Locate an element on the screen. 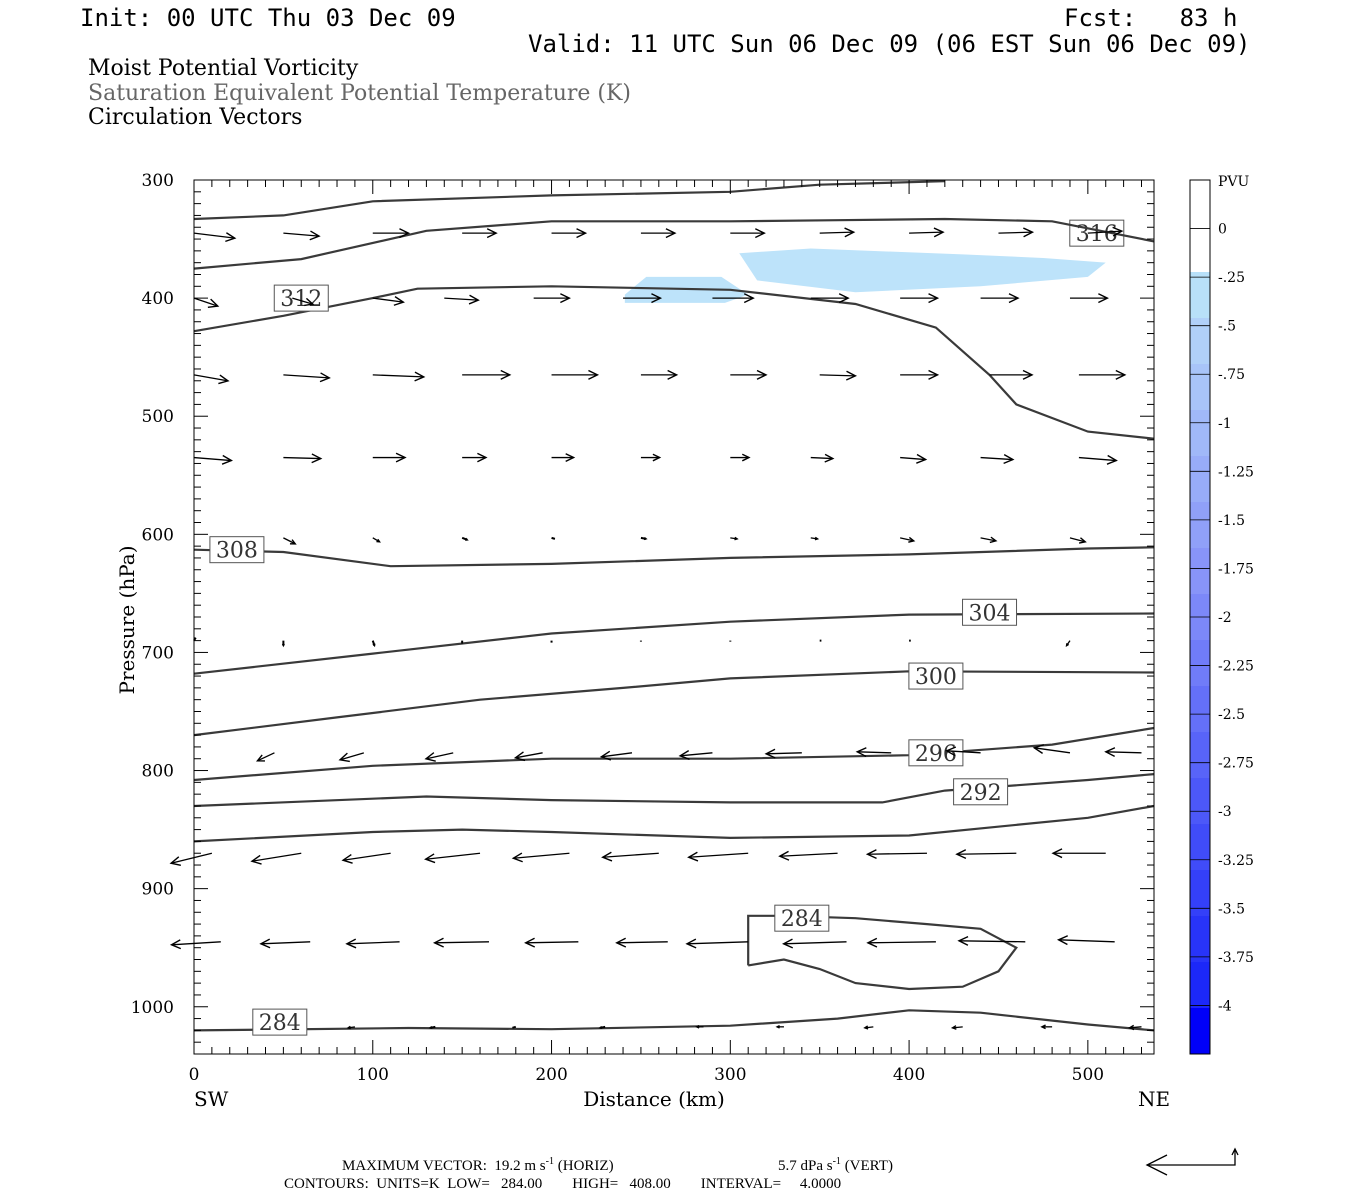 This screenshot has height=1200, width=1350. max-vector-vert: 5.7 dPa s-1 (VERT) is located at coordinates (835, 1165).